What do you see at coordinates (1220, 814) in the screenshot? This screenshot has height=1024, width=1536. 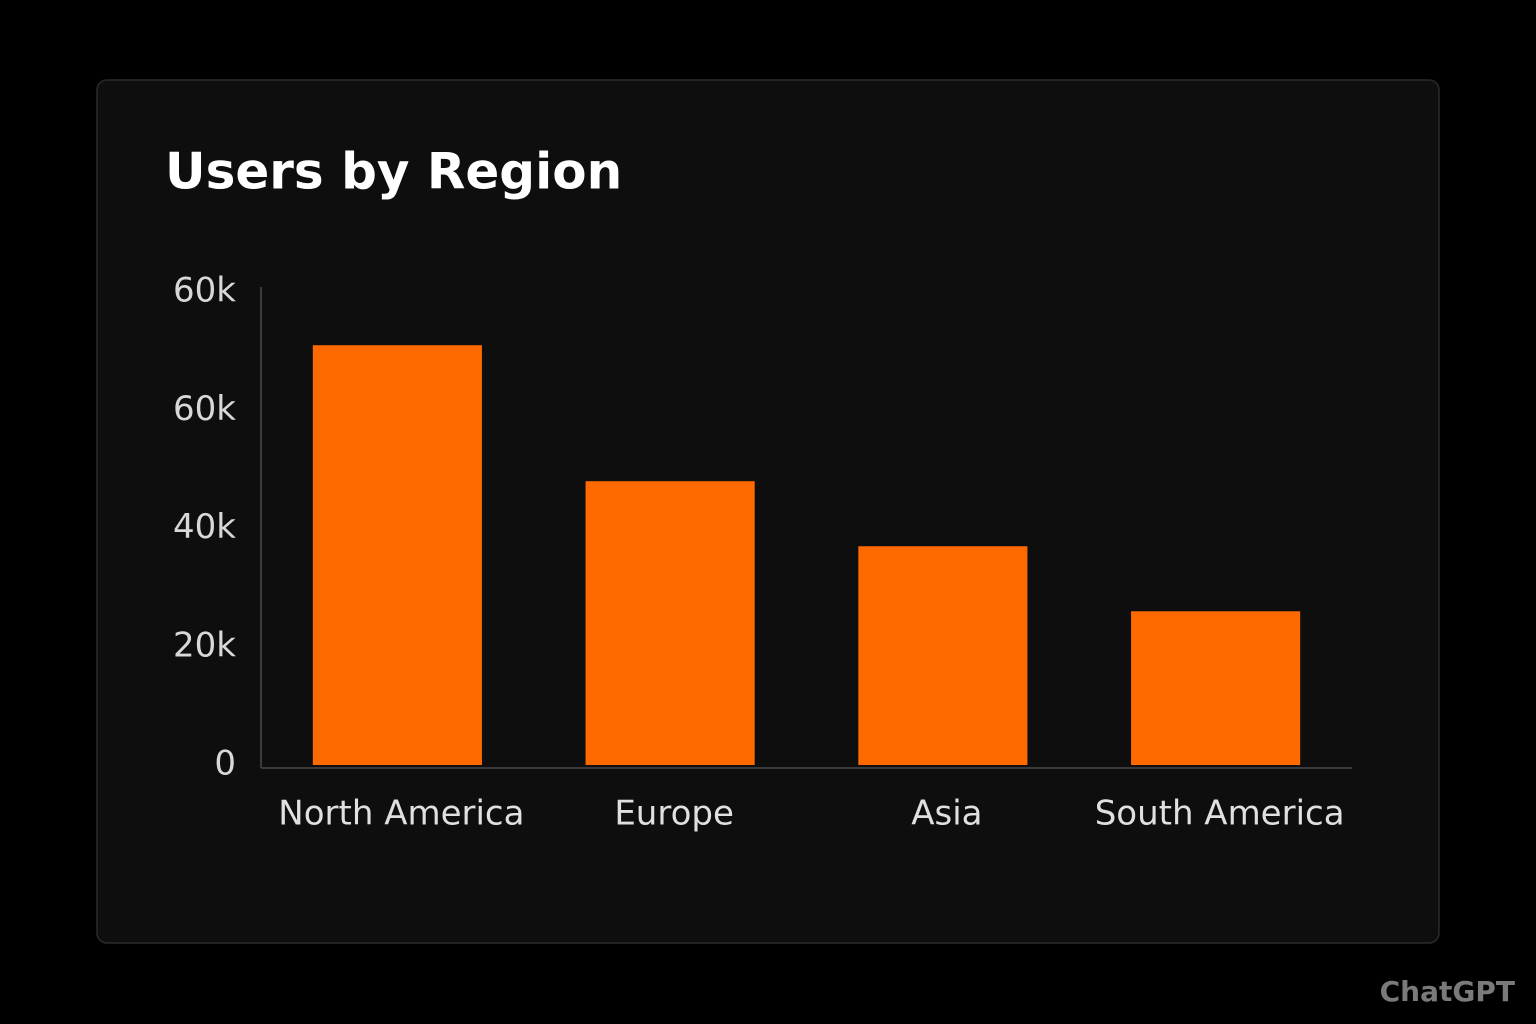 I see `x-tick-label: South America` at bounding box center [1220, 814].